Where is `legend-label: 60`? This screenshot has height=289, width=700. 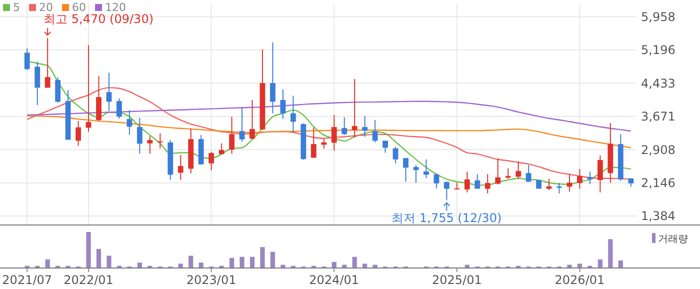 legend-label: 60 is located at coordinates (79, 7).